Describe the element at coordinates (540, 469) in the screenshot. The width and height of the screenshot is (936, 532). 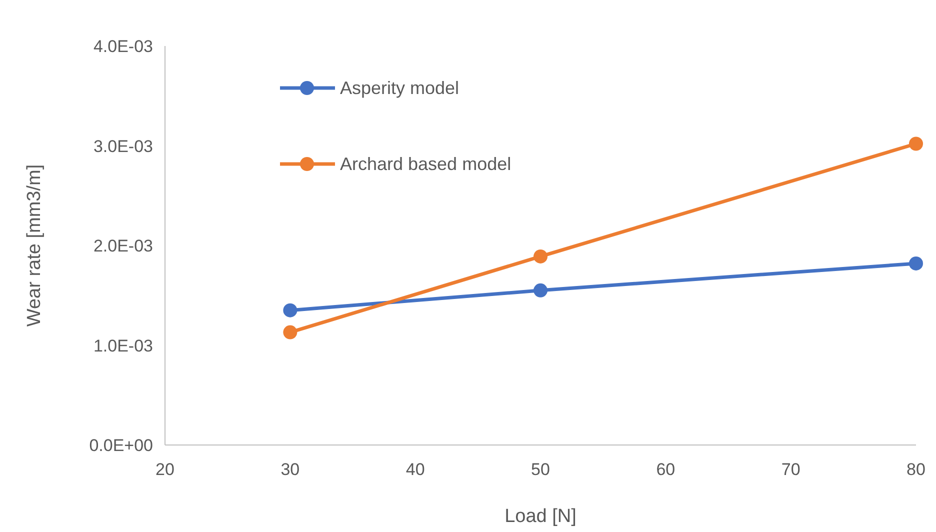
I see `x-tick-label: 50` at that location.